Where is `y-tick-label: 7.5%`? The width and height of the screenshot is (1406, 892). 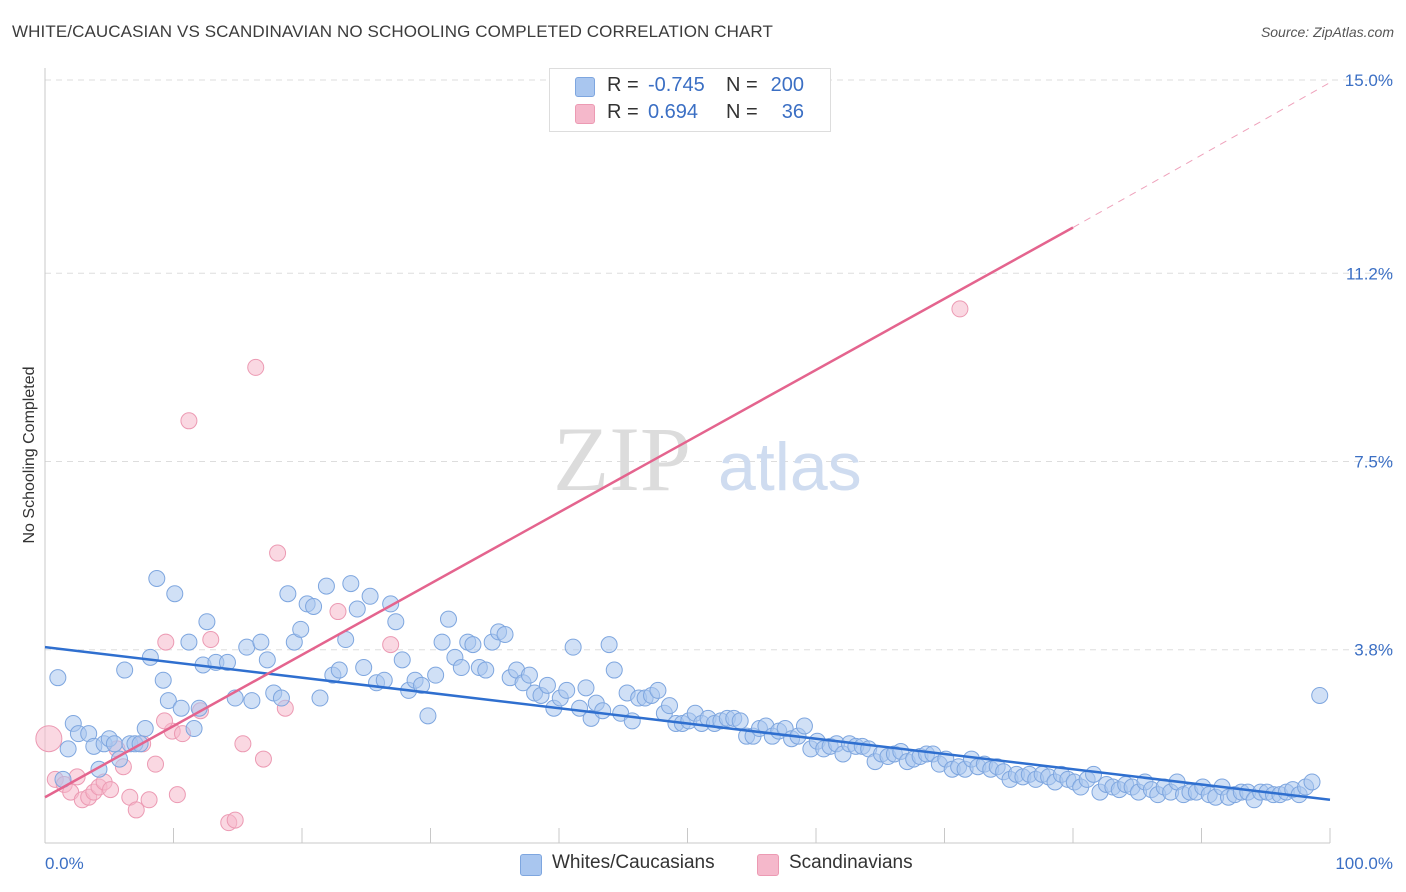 y-tick-label: 7.5% is located at coordinates (1373, 462).